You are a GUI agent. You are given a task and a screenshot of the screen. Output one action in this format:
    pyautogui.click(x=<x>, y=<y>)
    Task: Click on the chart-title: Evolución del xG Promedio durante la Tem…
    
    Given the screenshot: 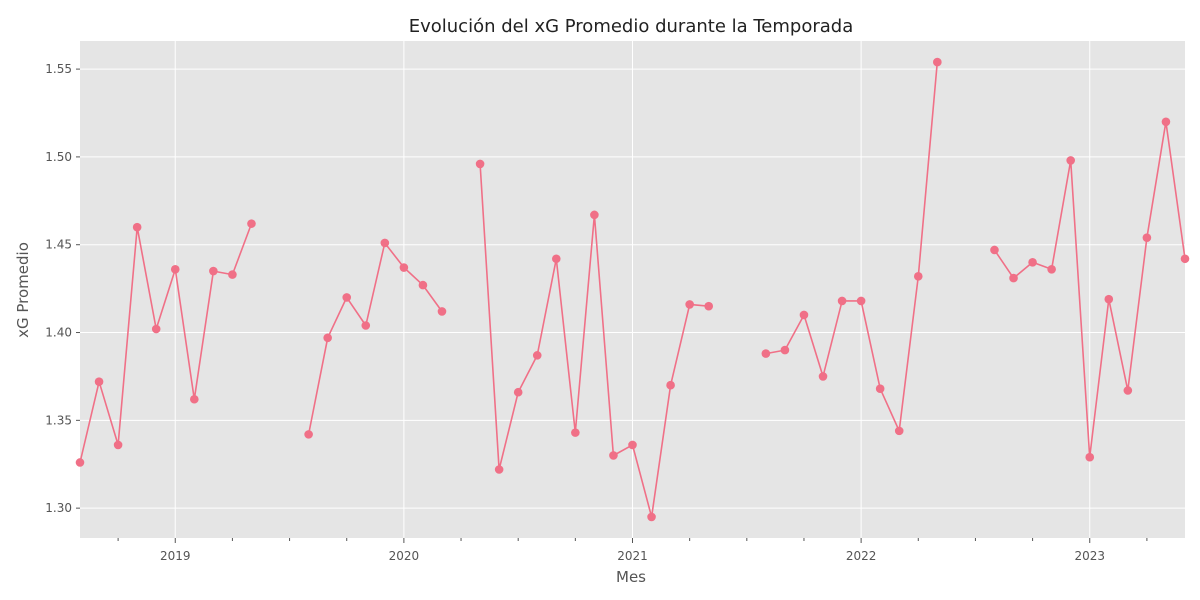 What is the action you would take?
    pyautogui.click(x=631, y=26)
    